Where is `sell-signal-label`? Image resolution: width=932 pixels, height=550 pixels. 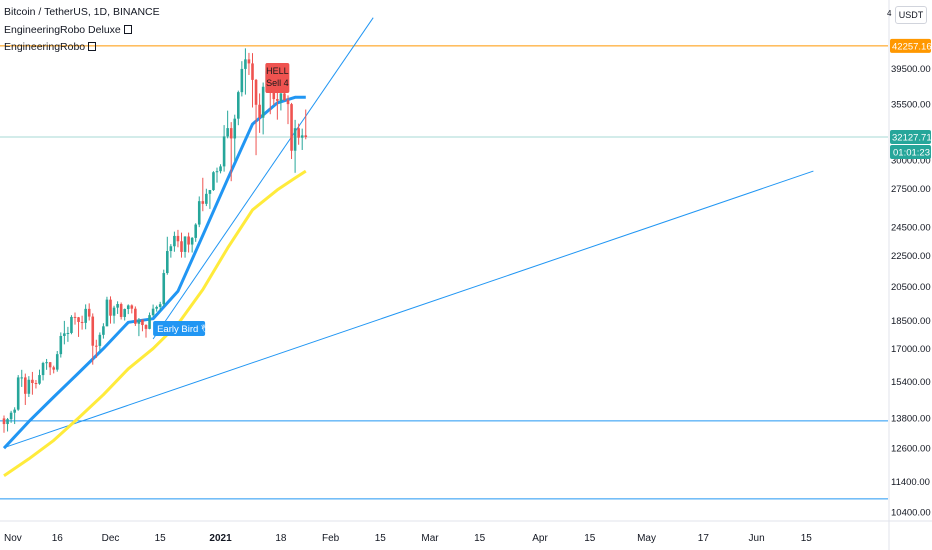 sell-signal-label is located at coordinates (277, 78).